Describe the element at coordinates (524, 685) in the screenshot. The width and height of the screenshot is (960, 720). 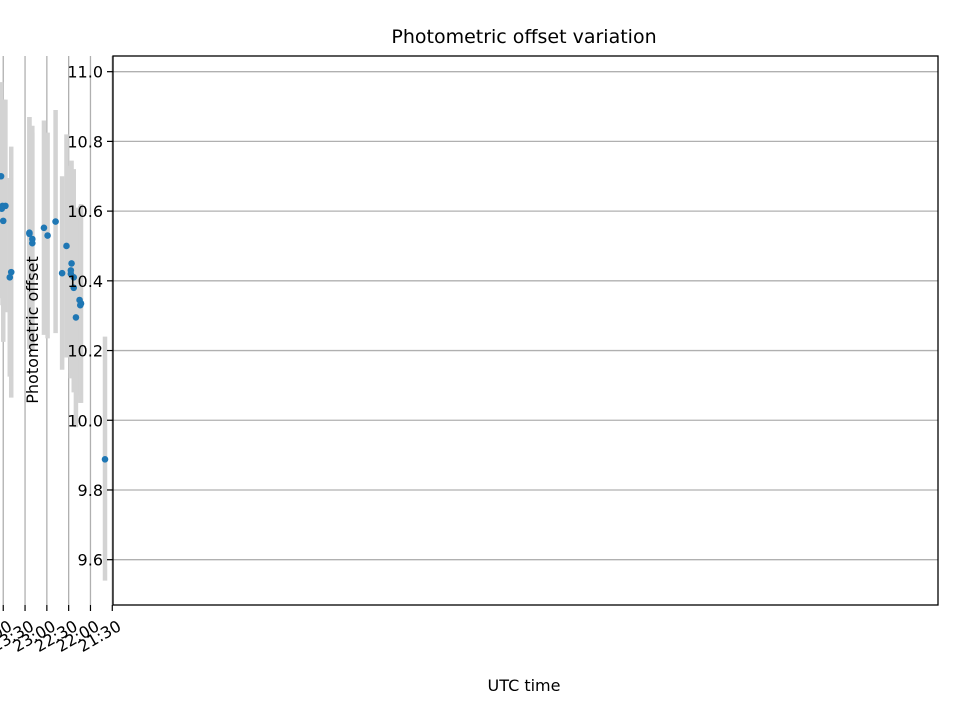
I see `x-axis-title: UTC time` at that location.